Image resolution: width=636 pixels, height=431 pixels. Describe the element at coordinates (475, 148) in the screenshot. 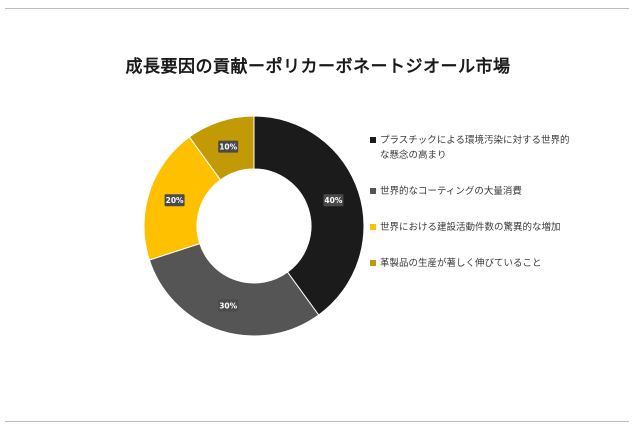

I see `legend-label: プラスチックによる環境汚染に対する世界的な懸念の高まり` at that location.